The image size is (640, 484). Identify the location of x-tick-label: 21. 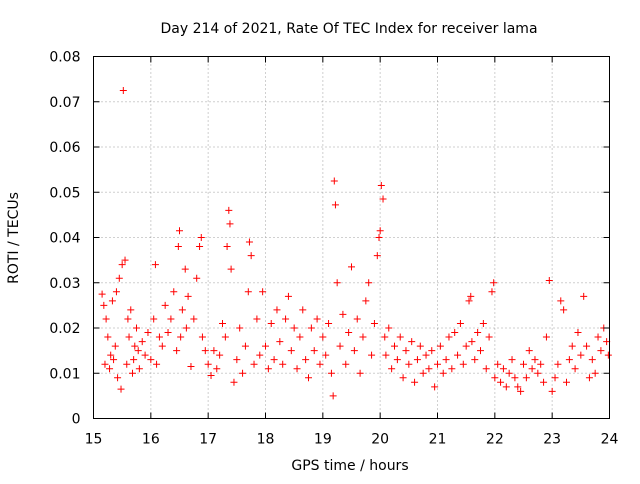
(438, 440).